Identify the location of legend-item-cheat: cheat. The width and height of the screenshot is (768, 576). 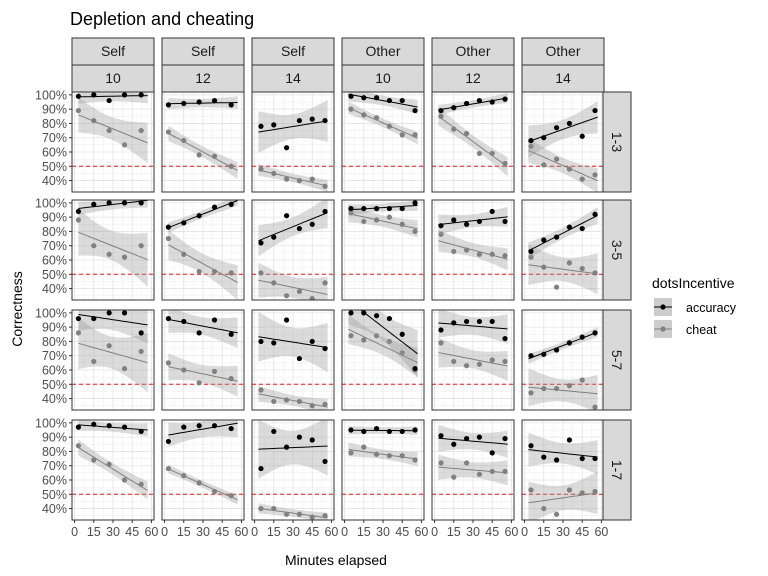
(685, 329).